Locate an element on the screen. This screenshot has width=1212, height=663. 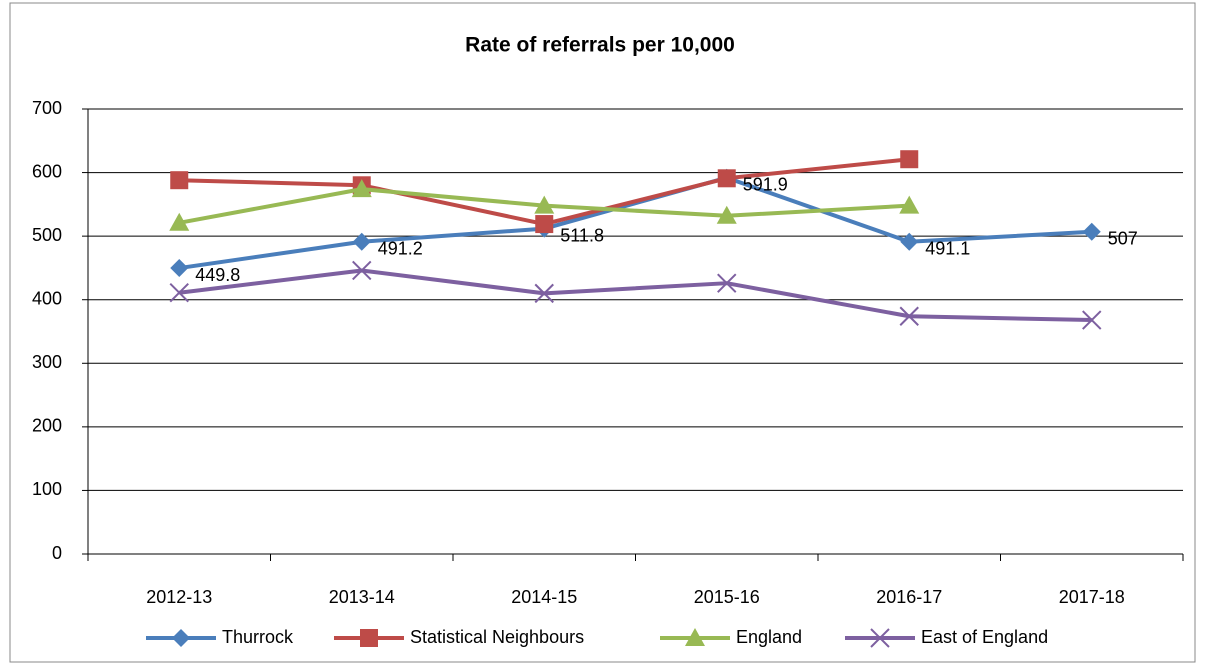
x-tick-label: 2014-15 is located at coordinates (544, 597).